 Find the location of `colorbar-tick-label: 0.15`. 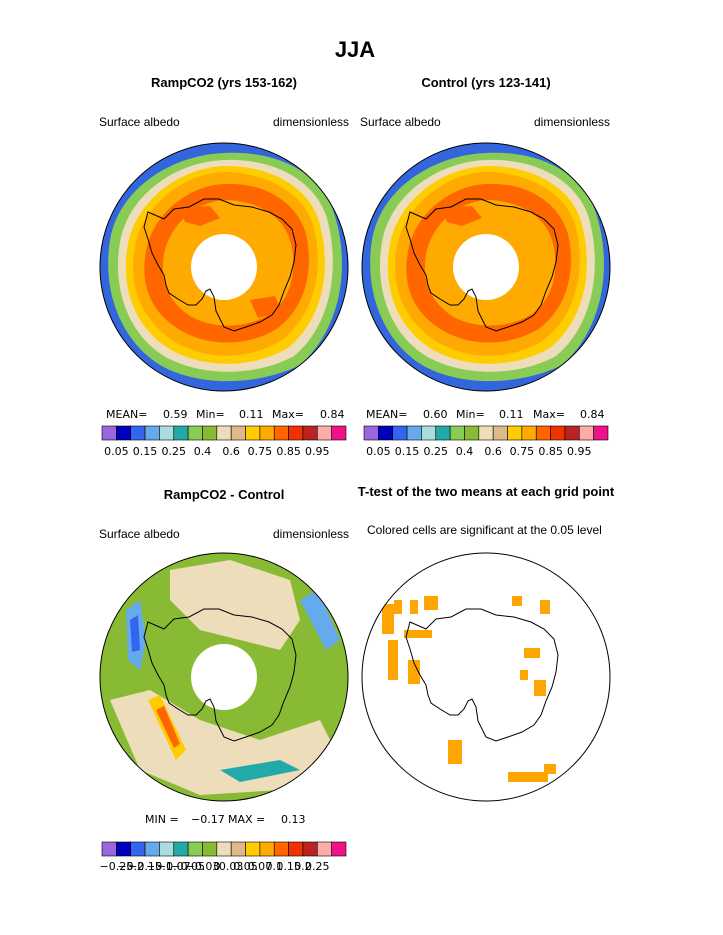

colorbar-tick-label: 0.15 is located at coordinates (288, 866).